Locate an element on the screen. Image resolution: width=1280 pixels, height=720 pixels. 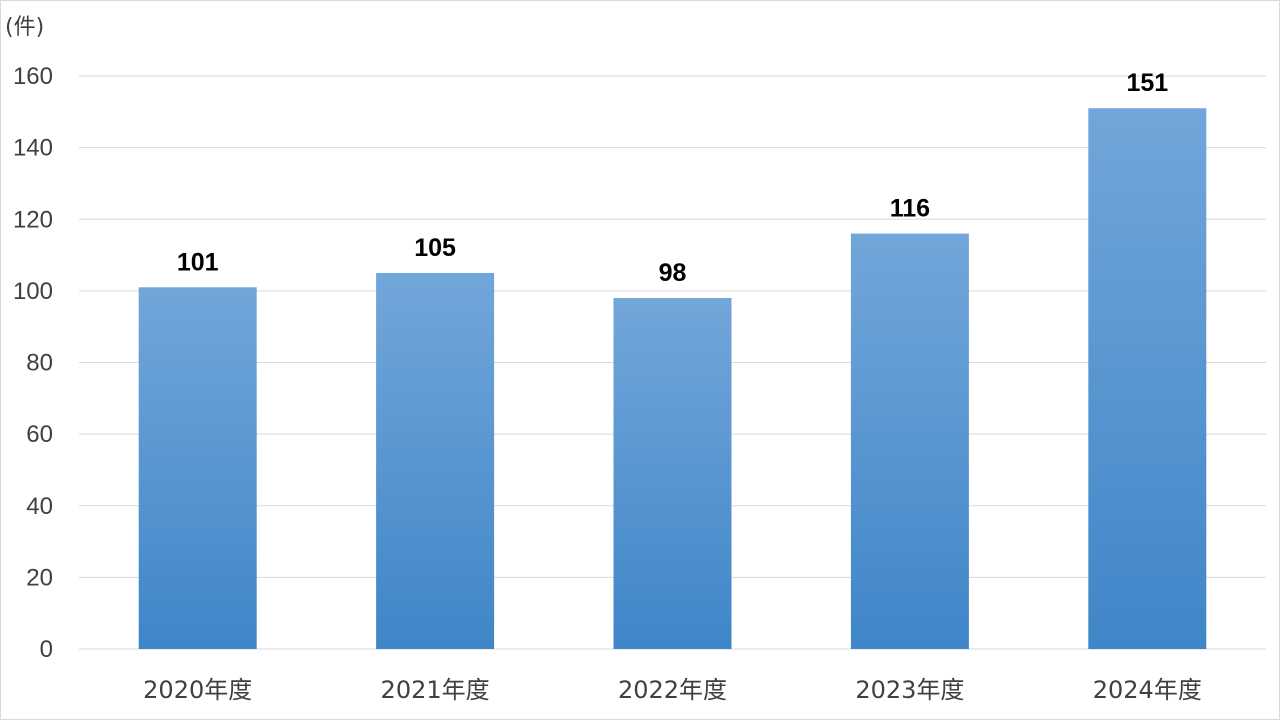
x-category-label: 2020年度 is located at coordinates (197, 690).